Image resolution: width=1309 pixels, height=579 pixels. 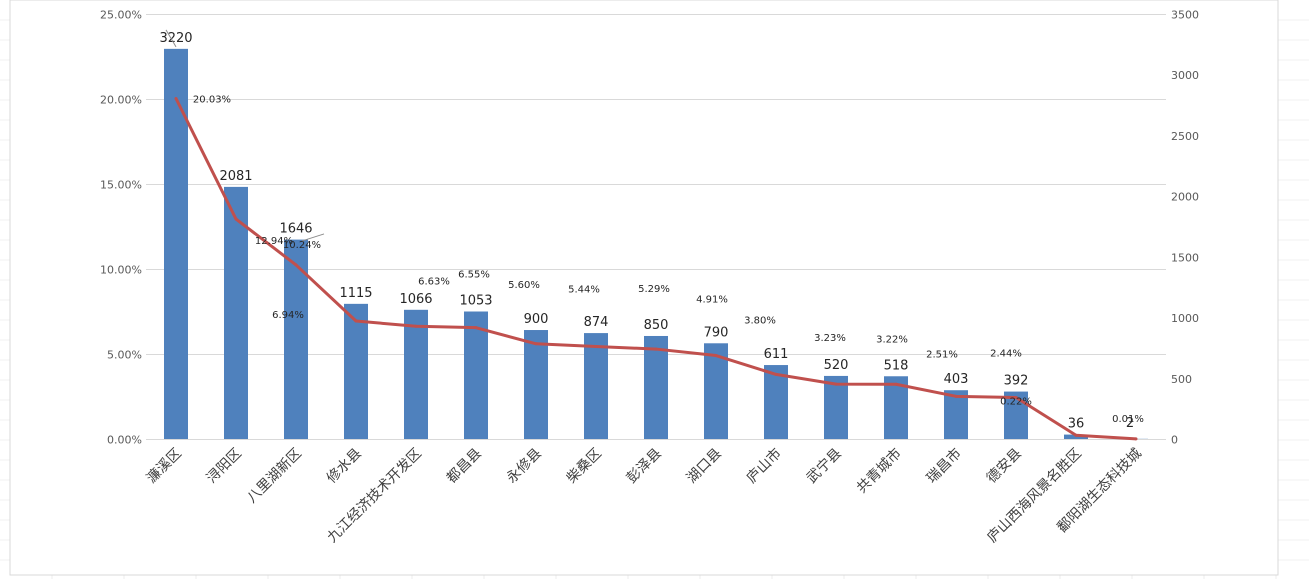 I want to click on category-label: 庐山市, so click(x=764, y=466).